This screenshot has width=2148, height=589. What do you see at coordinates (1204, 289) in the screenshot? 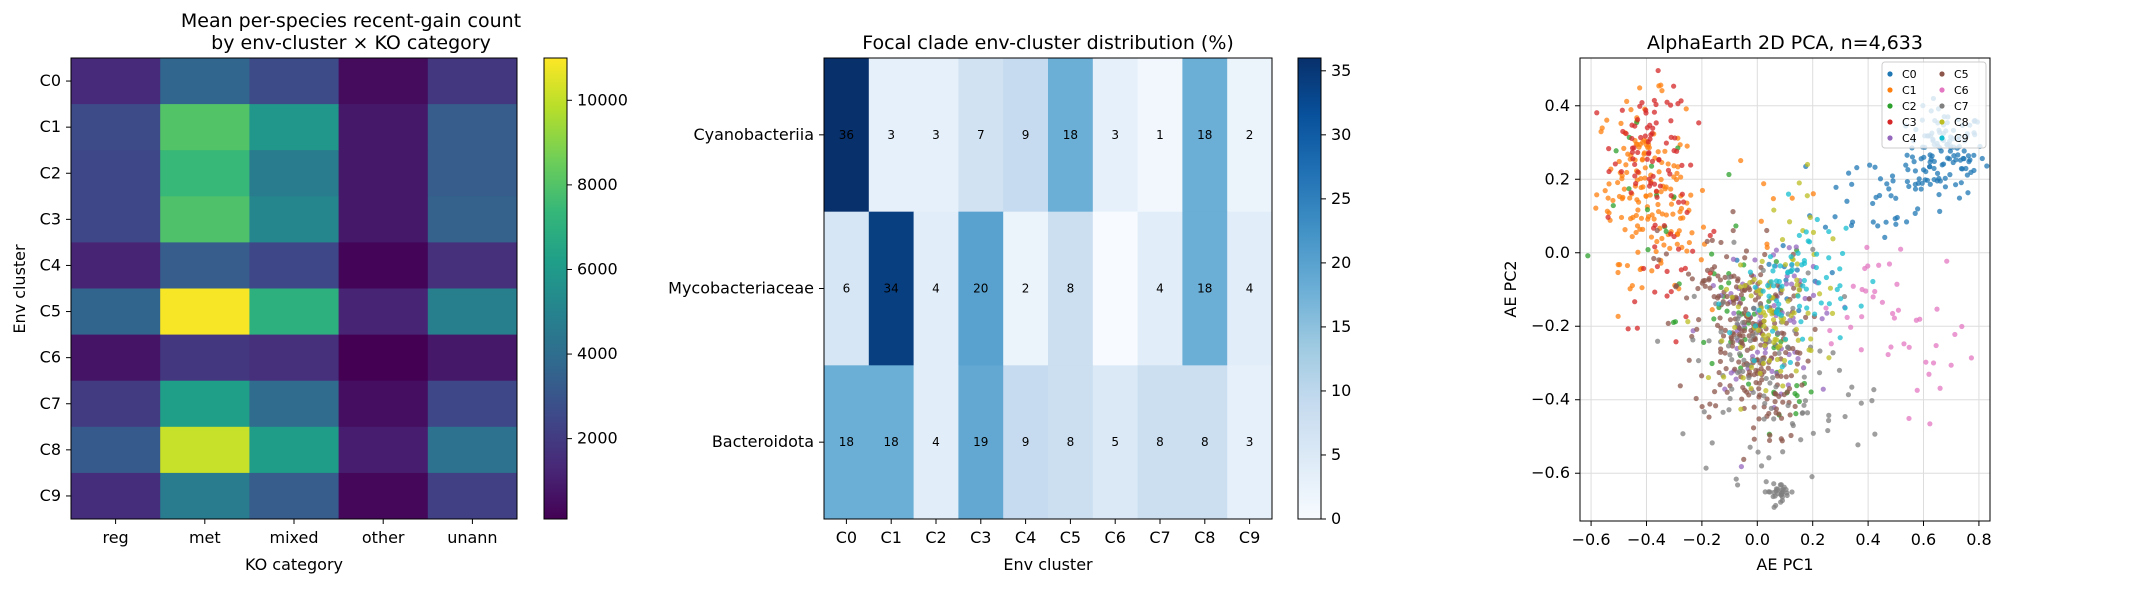
I see `heatmap2-cell-label: 18` at bounding box center [1204, 289].